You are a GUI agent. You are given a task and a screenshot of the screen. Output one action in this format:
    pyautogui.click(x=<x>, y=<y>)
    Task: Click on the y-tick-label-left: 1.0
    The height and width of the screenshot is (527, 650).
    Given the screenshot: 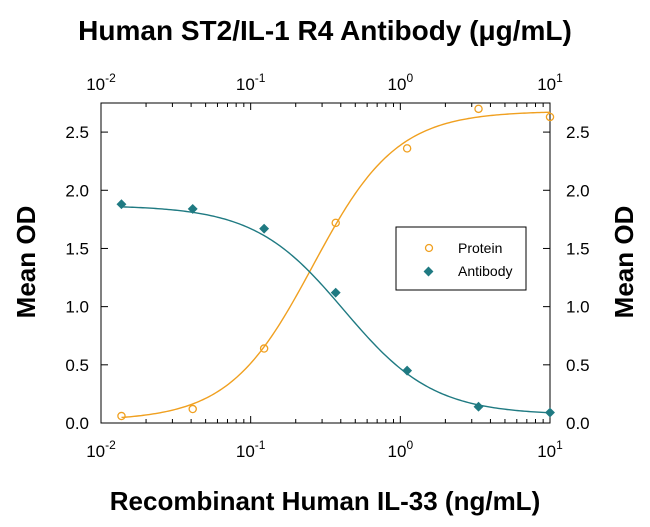 What is the action you would take?
    pyautogui.click(x=77, y=307)
    